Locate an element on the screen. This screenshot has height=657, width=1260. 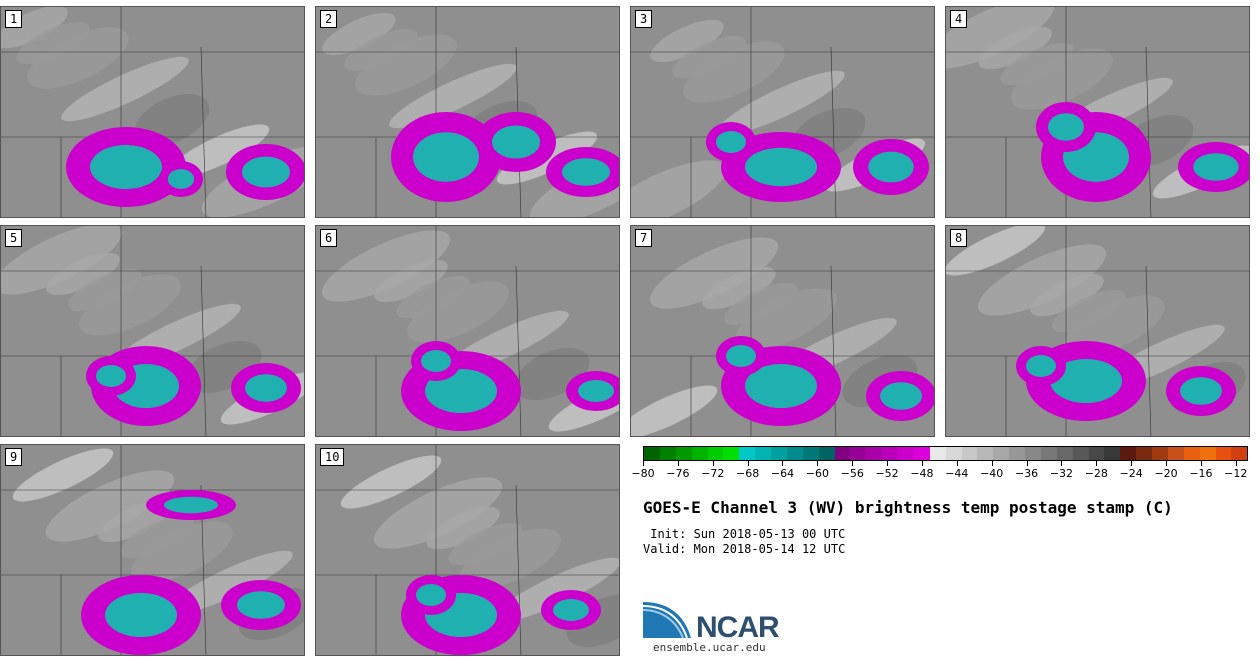
colorbar-tick-label: −20 is located at coordinates (1166, 473).